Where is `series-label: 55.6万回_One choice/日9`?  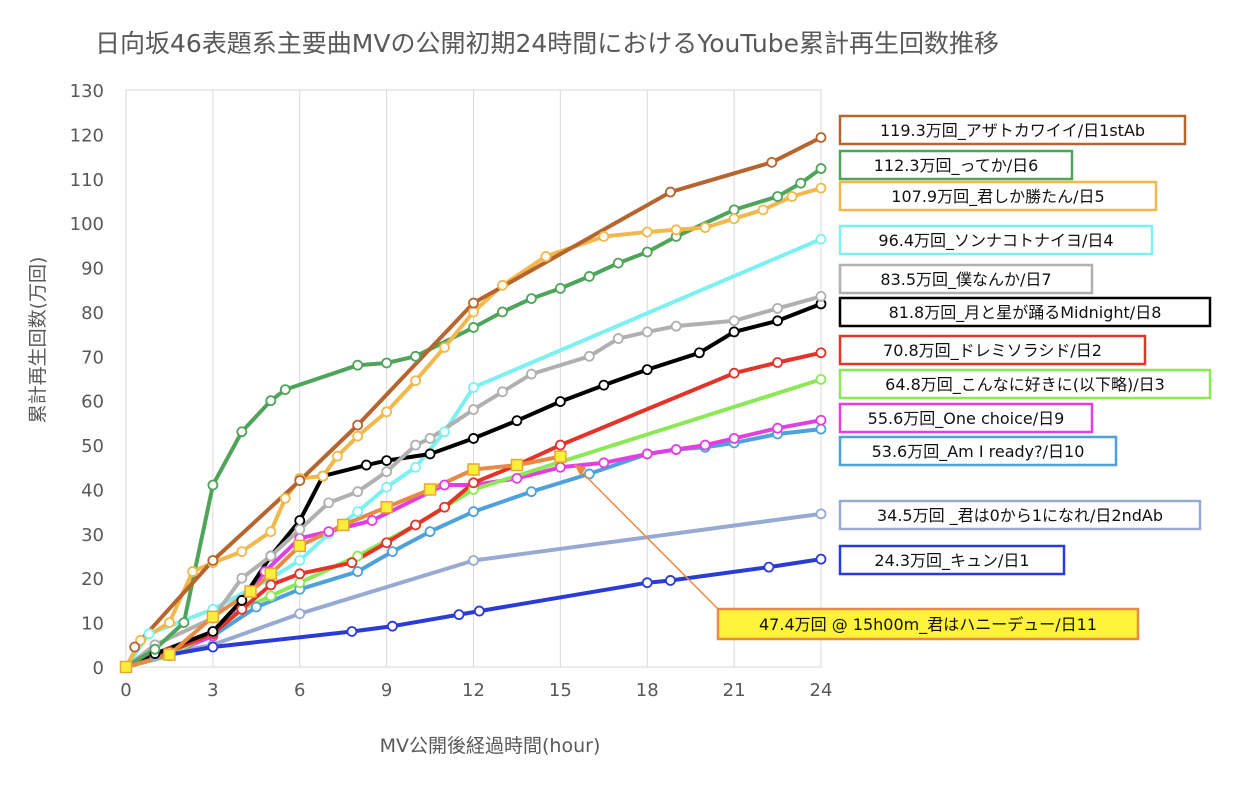
series-label: 55.6万回_One choice/日9 is located at coordinates (966, 419).